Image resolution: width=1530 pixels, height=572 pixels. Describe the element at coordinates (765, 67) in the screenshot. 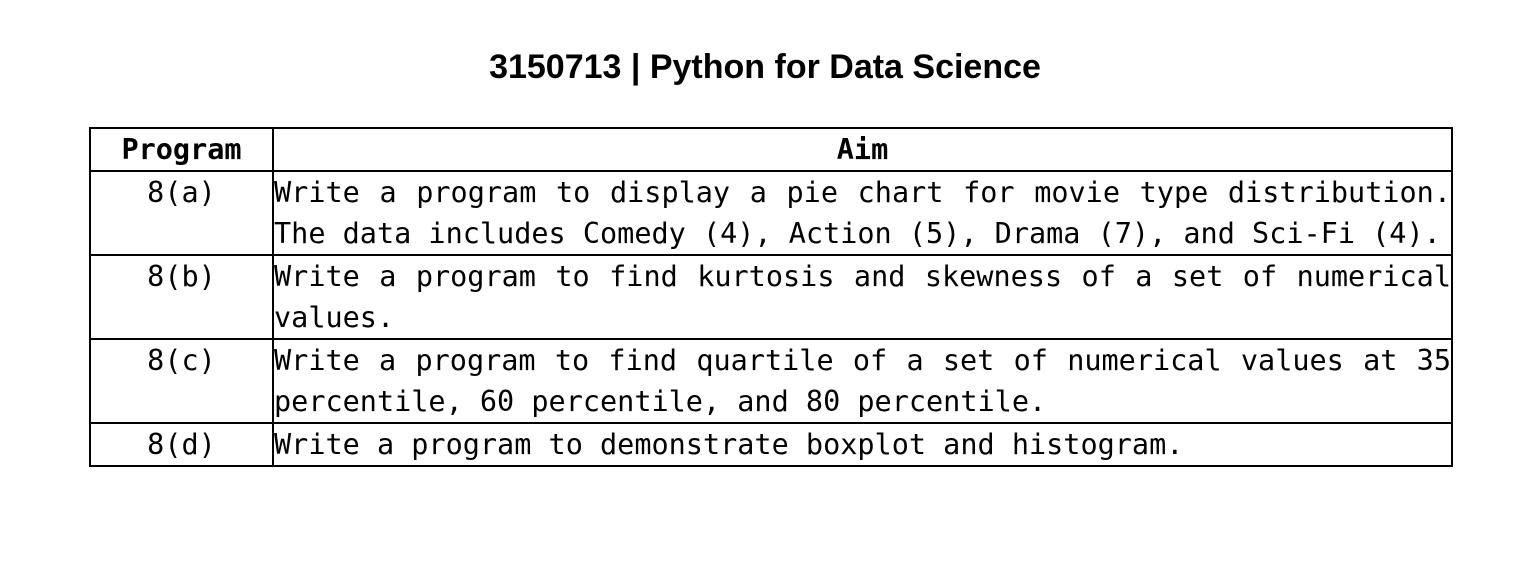

I see `page-title: 3150713 | Python for Data Science` at that location.